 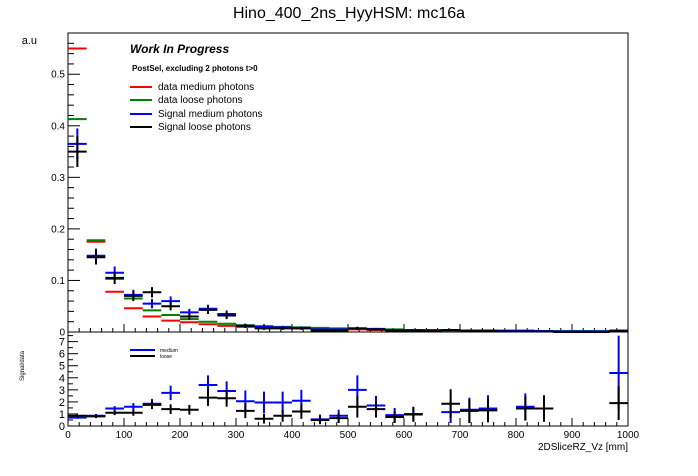 I want to click on y-axis-label: a.u, so click(x=29, y=41).